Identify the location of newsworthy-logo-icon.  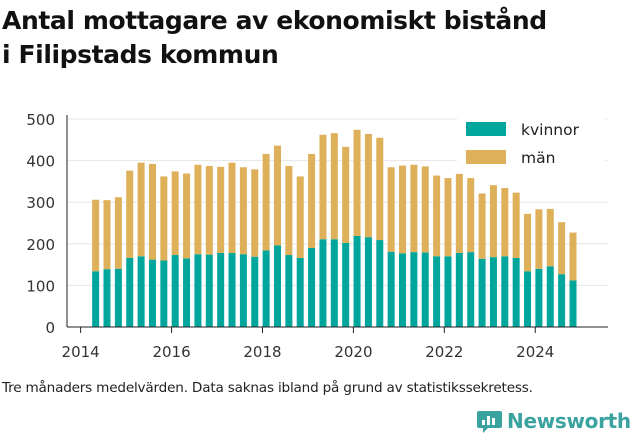
(489, 422).